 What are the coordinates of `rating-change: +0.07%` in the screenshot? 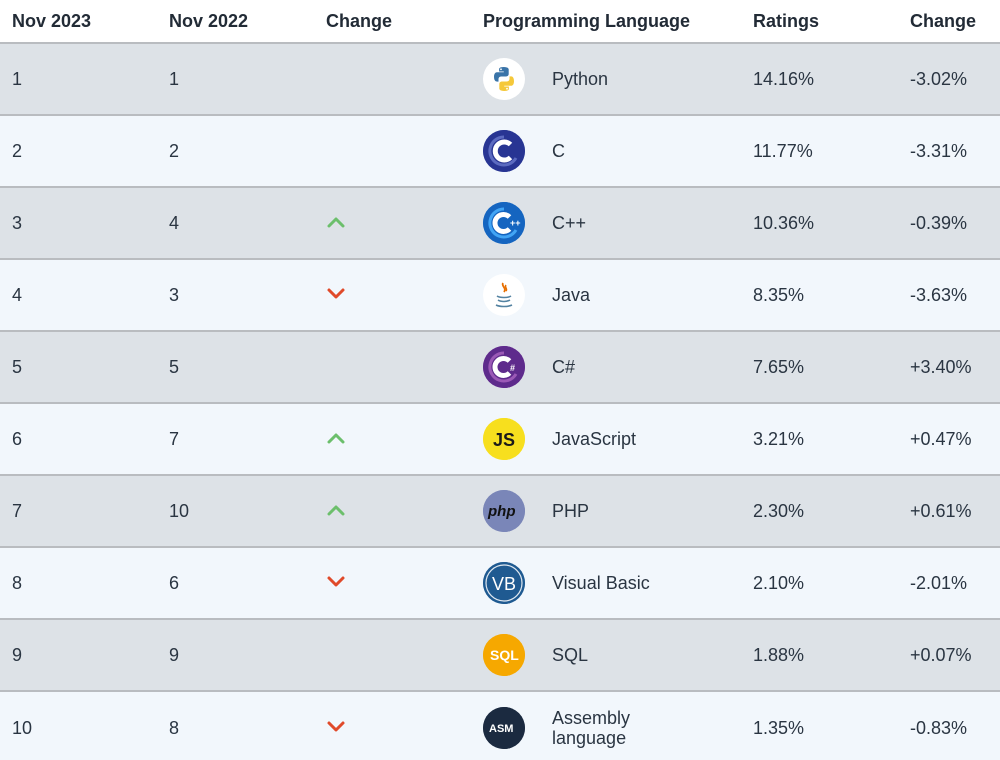 It's located at (941, 654).